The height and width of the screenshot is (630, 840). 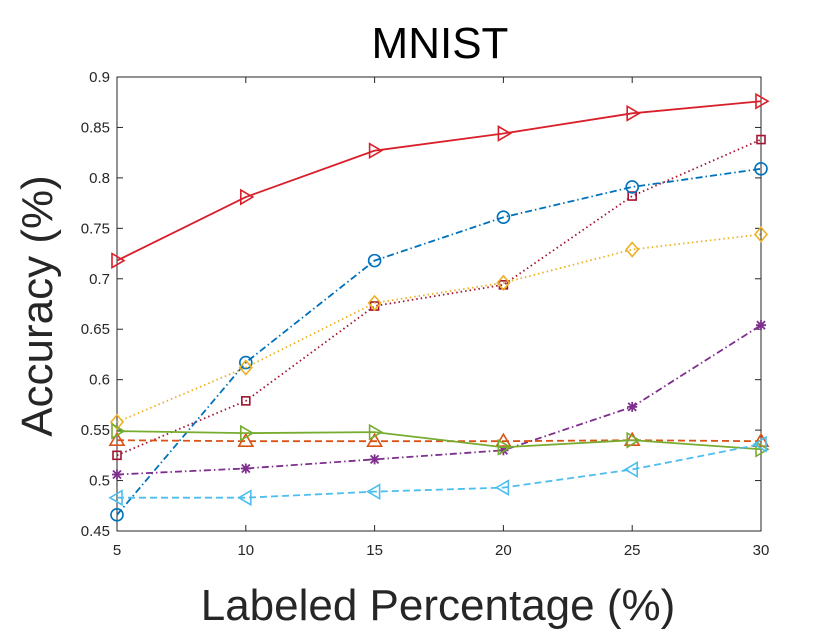 What do you see at coordinates (99, 178) in the screenshot?
I see `y-tick-label: 0.8` at bounding box center [99, 178].